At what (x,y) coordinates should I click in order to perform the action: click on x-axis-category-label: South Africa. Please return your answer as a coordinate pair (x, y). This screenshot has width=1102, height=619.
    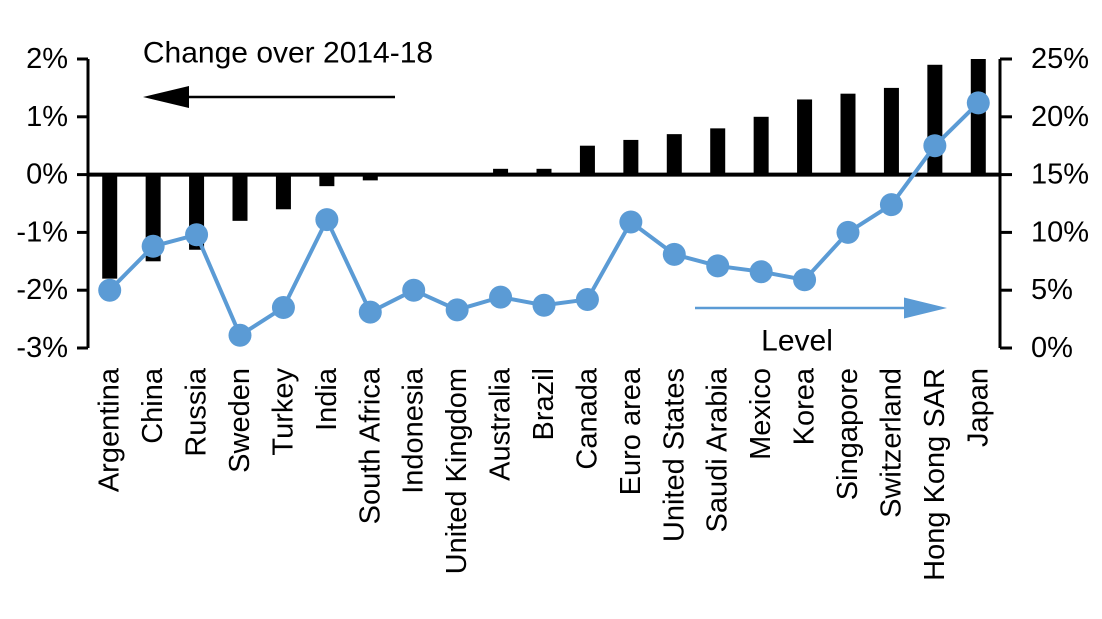
    Looking at the image, I should click on (370, 445).